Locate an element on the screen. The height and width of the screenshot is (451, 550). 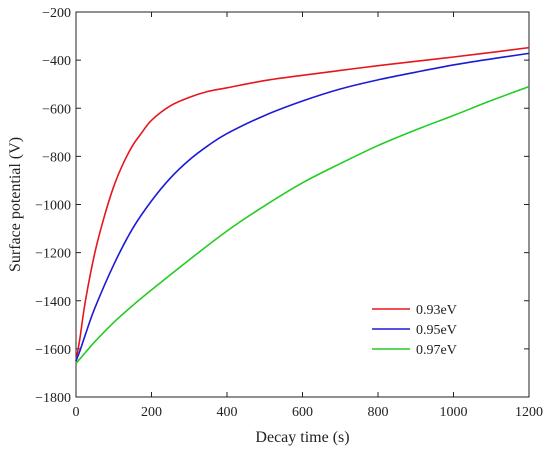
x-tick-label: 800 is located at coordinates (378, 412).